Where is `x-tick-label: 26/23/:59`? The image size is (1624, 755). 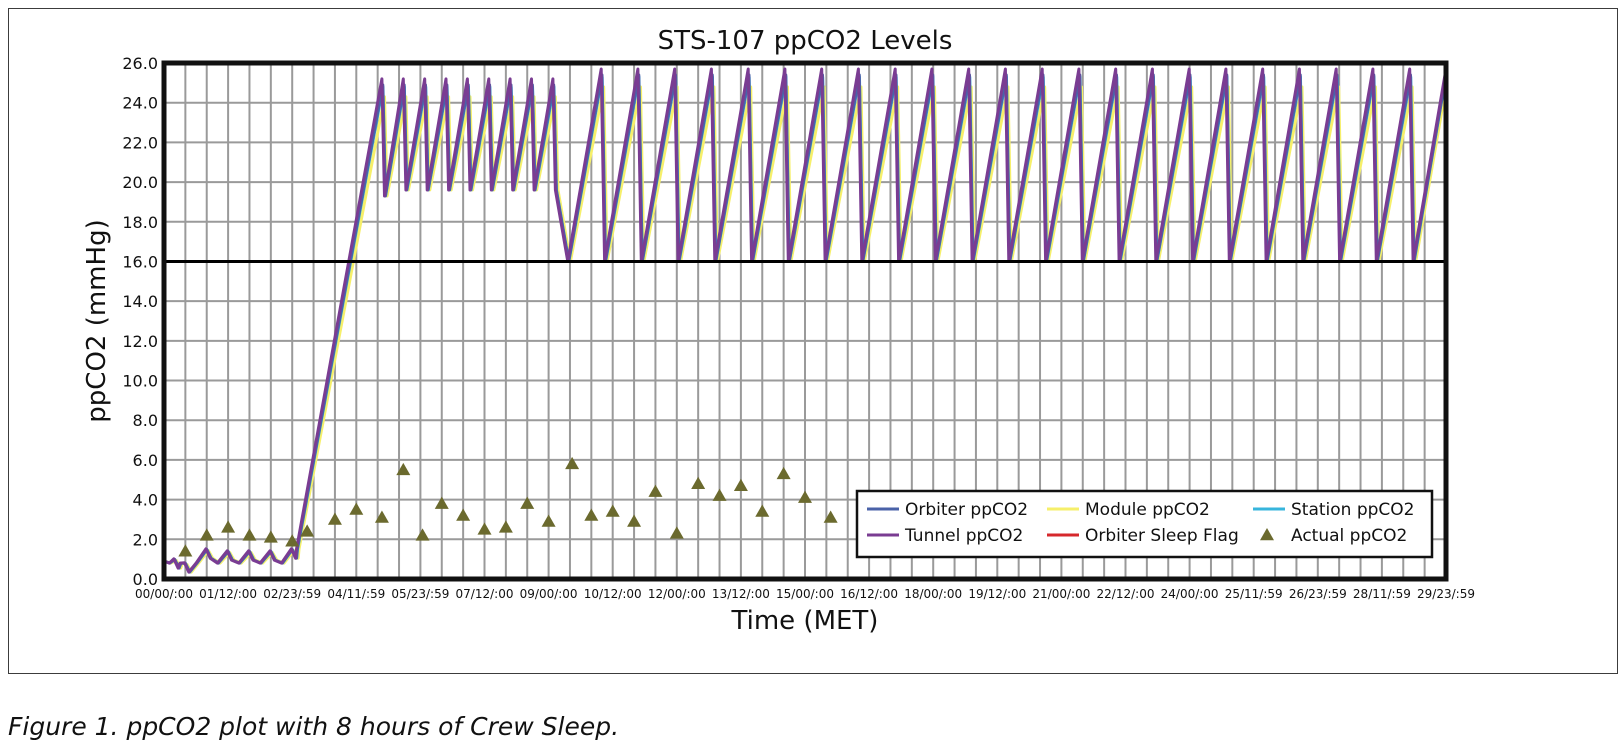
x-tick-label: 26/23/:59 is located at coordinates (1318, 594).